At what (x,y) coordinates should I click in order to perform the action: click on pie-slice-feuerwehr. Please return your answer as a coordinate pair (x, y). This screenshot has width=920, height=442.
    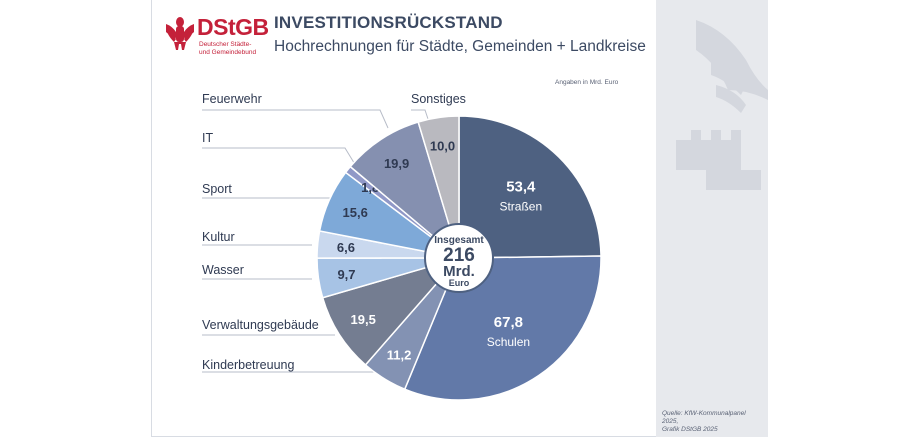
    Looking at the image, I should click on (405, 191).